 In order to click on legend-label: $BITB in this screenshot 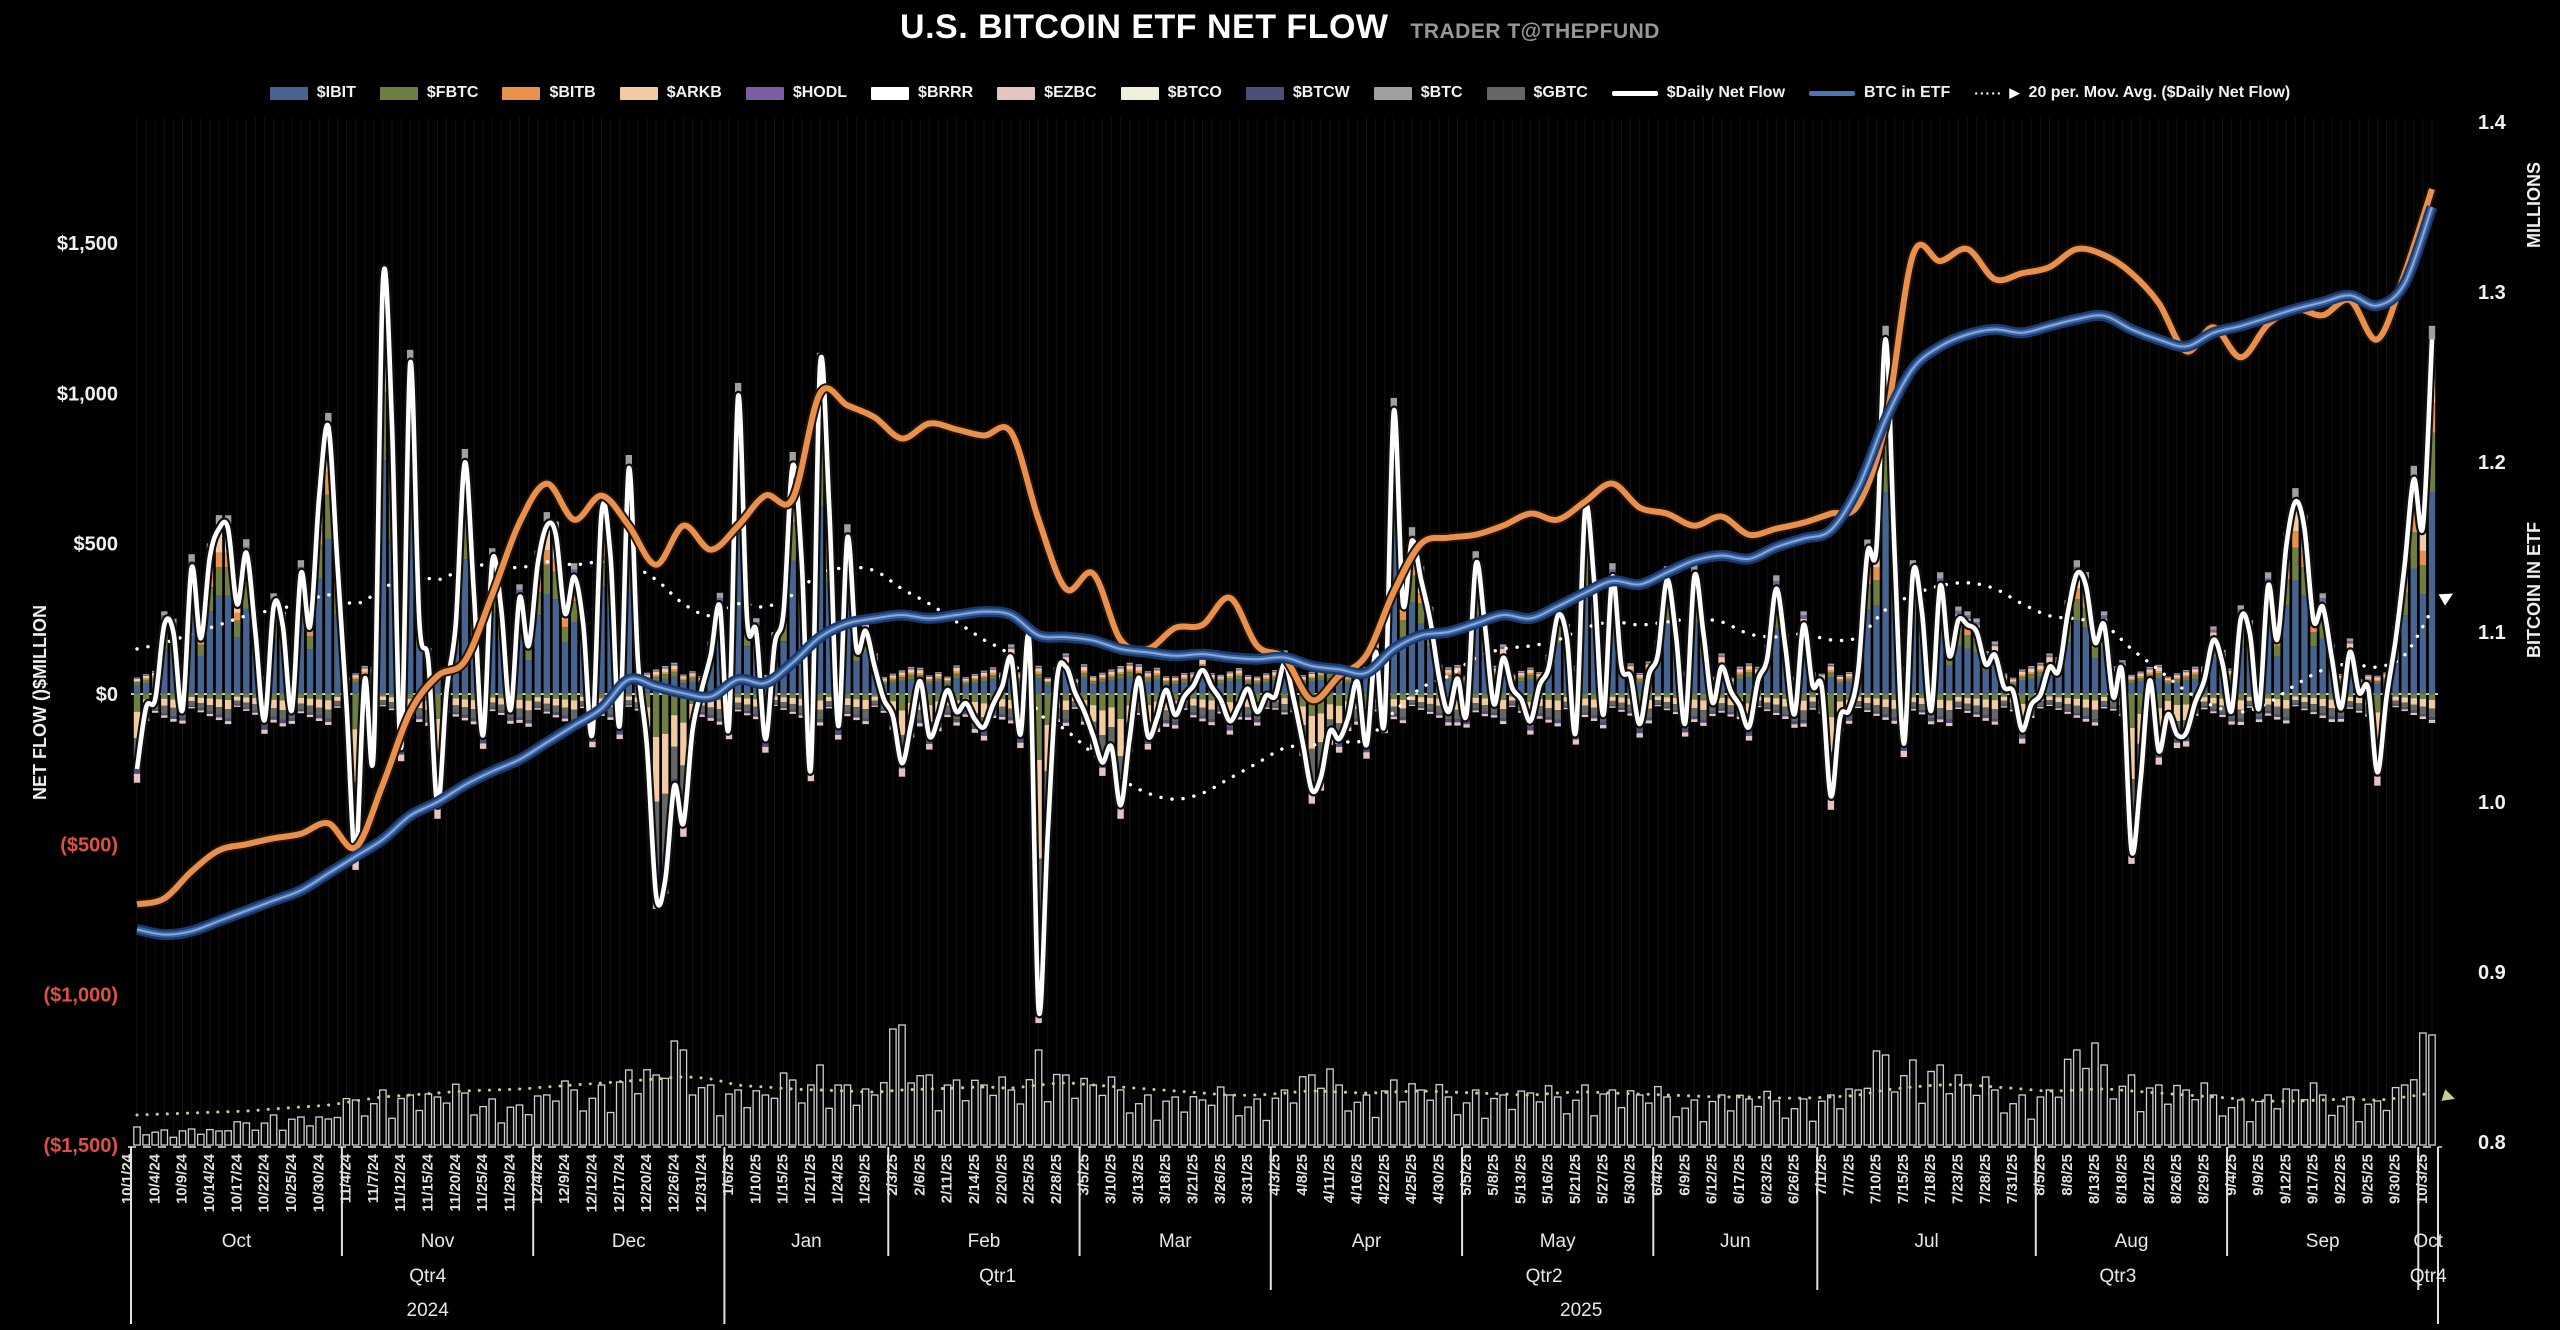, I will do `click(572, 92)`.